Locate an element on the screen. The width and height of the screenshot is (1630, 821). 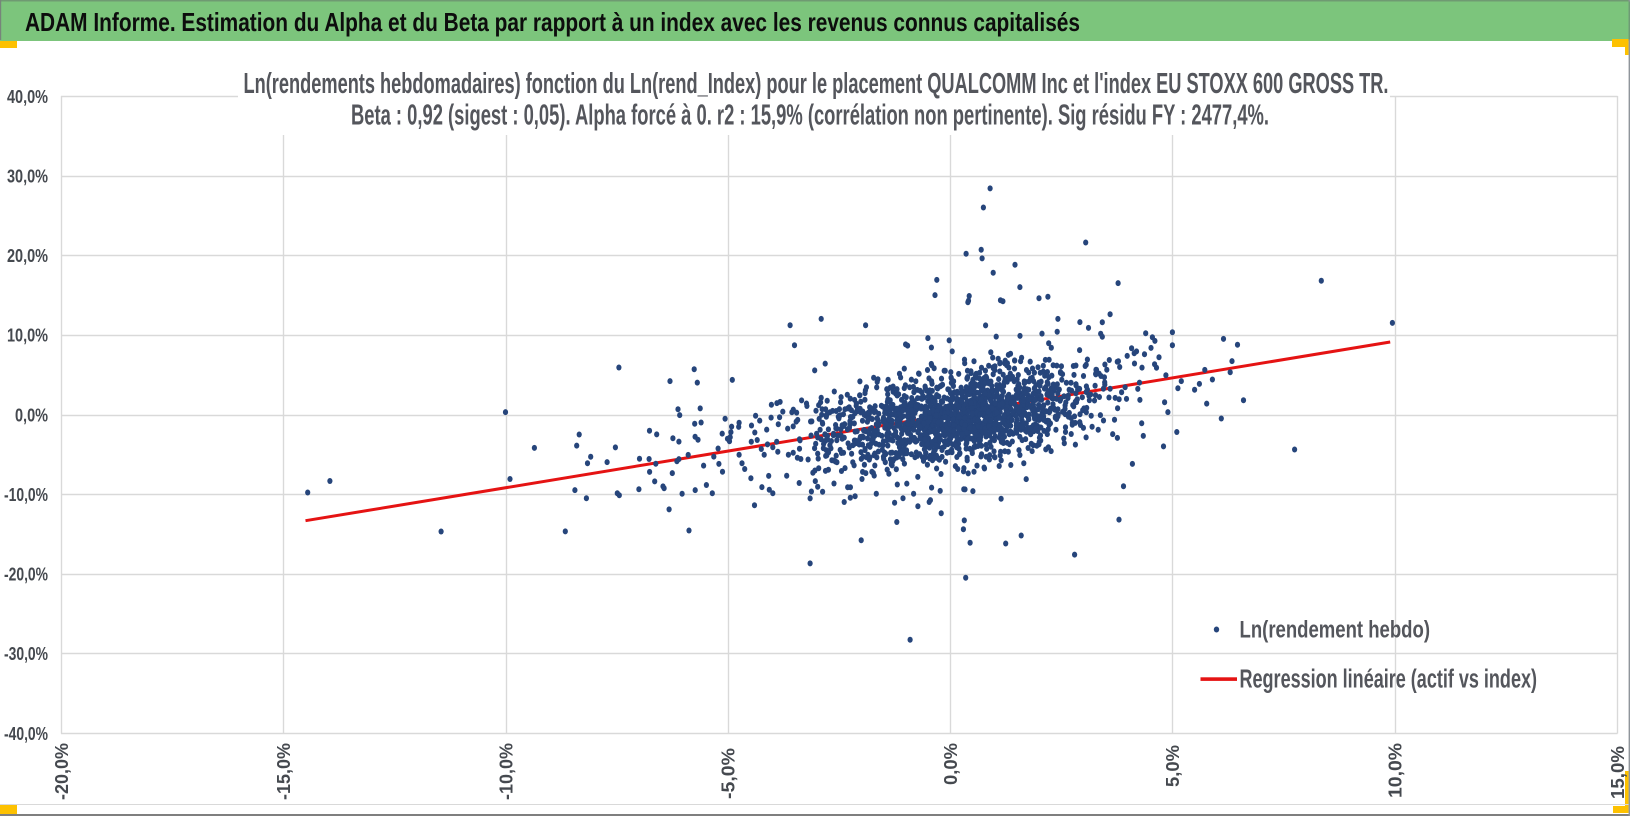
svg-text: Ln(rendement hebdo) is located at coordinates (1335, 630).